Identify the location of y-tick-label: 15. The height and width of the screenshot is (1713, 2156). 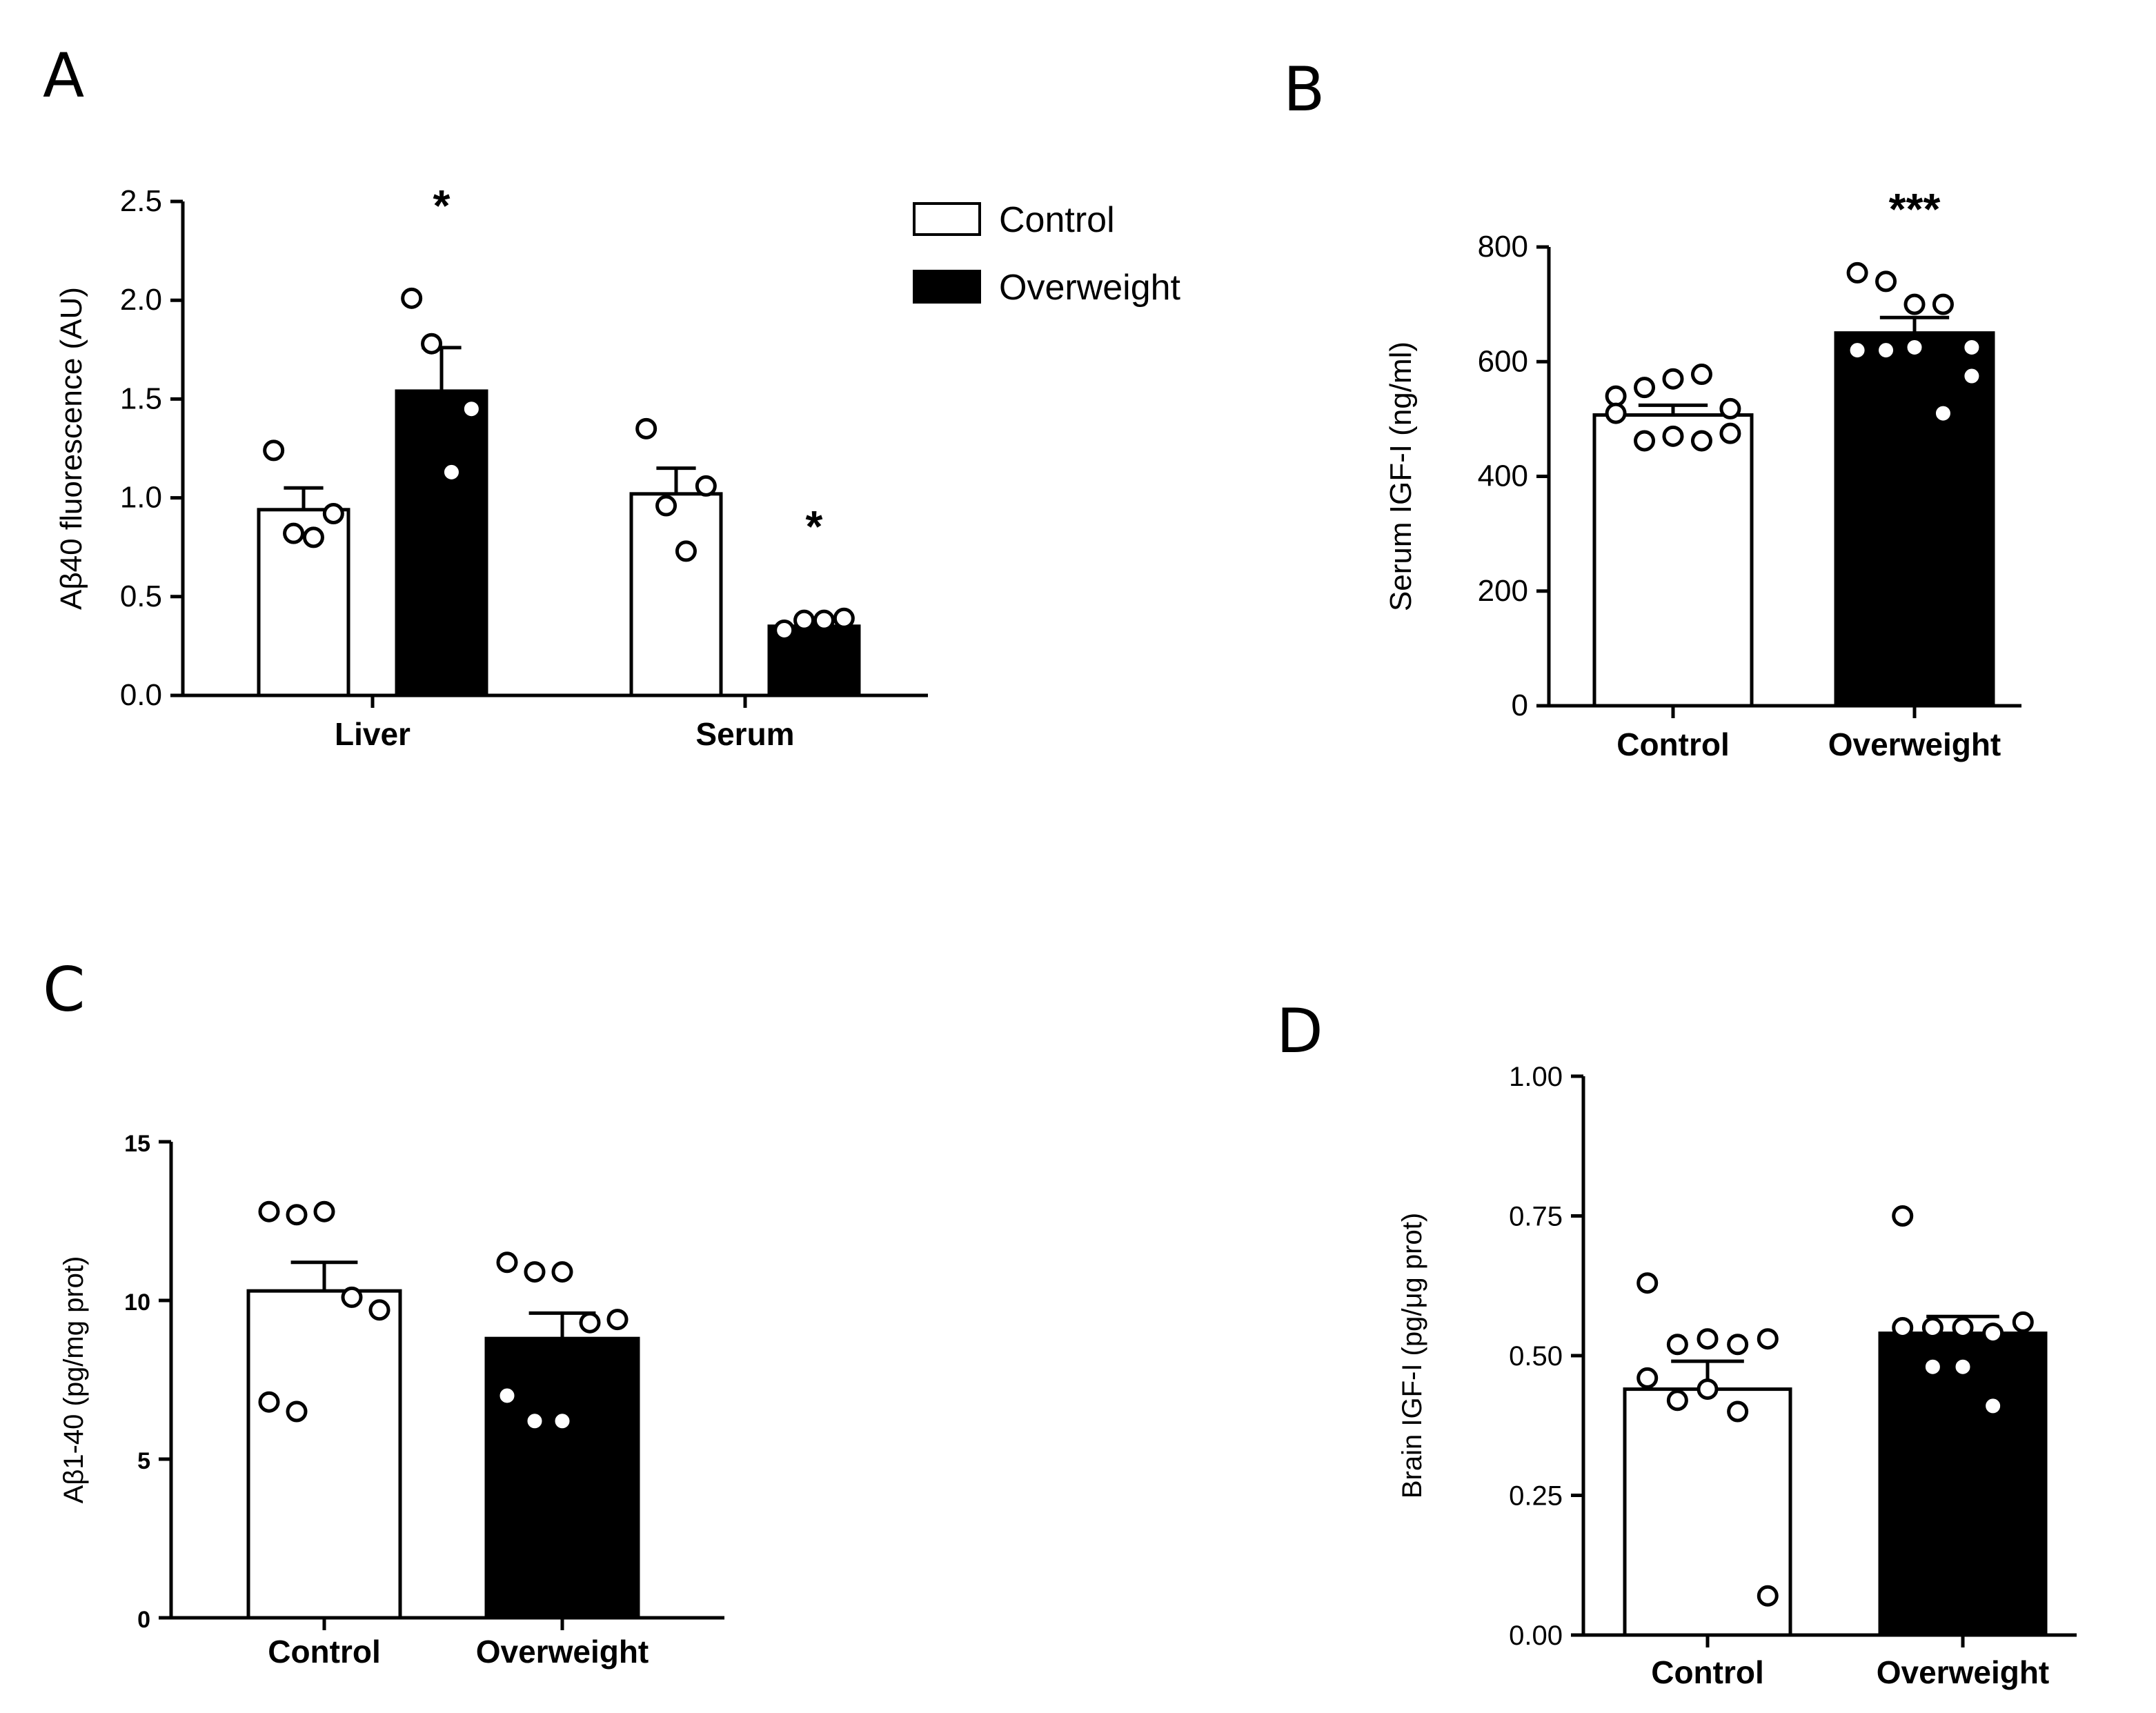
(137, 1144).